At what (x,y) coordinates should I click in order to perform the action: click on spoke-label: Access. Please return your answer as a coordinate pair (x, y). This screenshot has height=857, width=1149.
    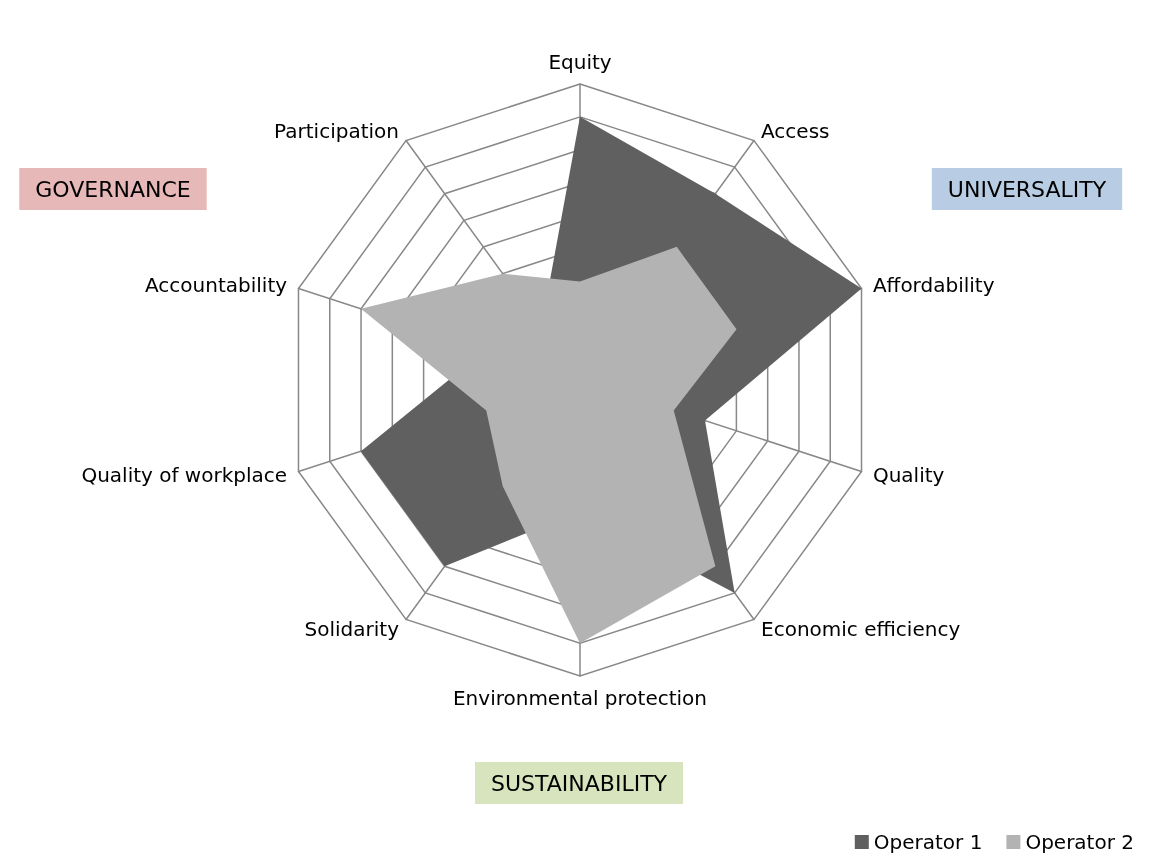
    Looking at the image, I should click on (795, 130).